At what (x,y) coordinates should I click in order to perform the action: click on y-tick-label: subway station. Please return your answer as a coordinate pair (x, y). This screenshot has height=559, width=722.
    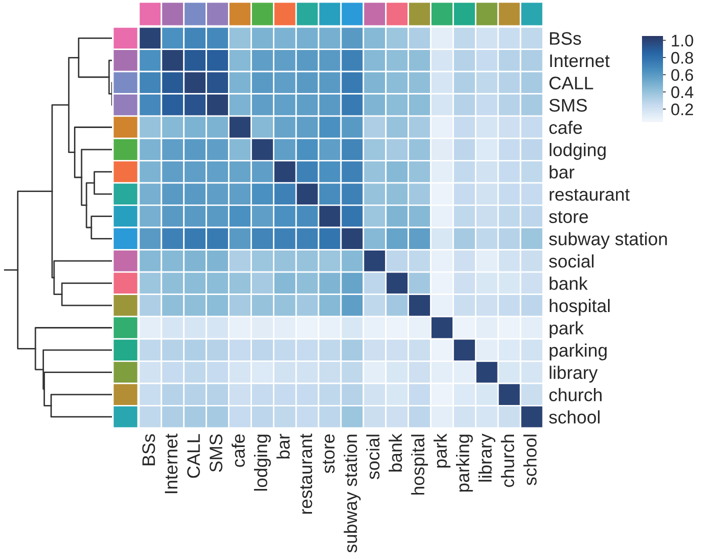
    Looking at the image, I should click on (608, 240).